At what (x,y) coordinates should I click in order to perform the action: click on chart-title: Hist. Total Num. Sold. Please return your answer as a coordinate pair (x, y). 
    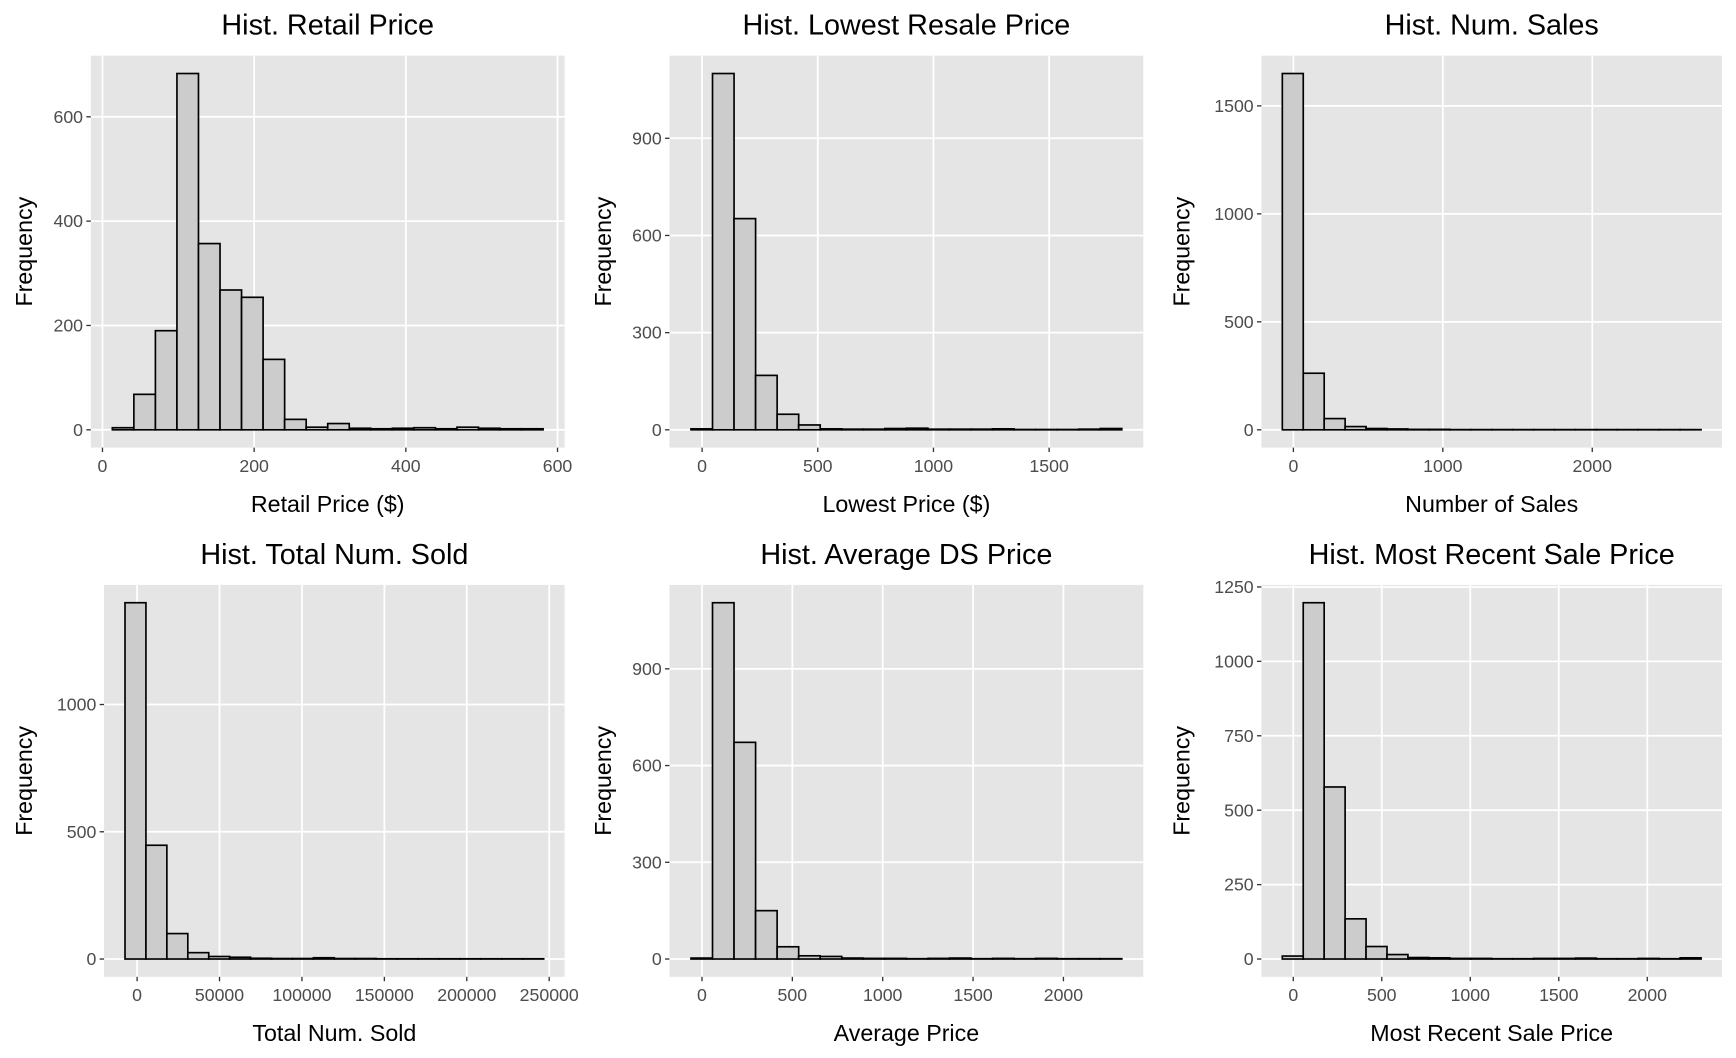
    Looking at the image, I should click on (334, 555).